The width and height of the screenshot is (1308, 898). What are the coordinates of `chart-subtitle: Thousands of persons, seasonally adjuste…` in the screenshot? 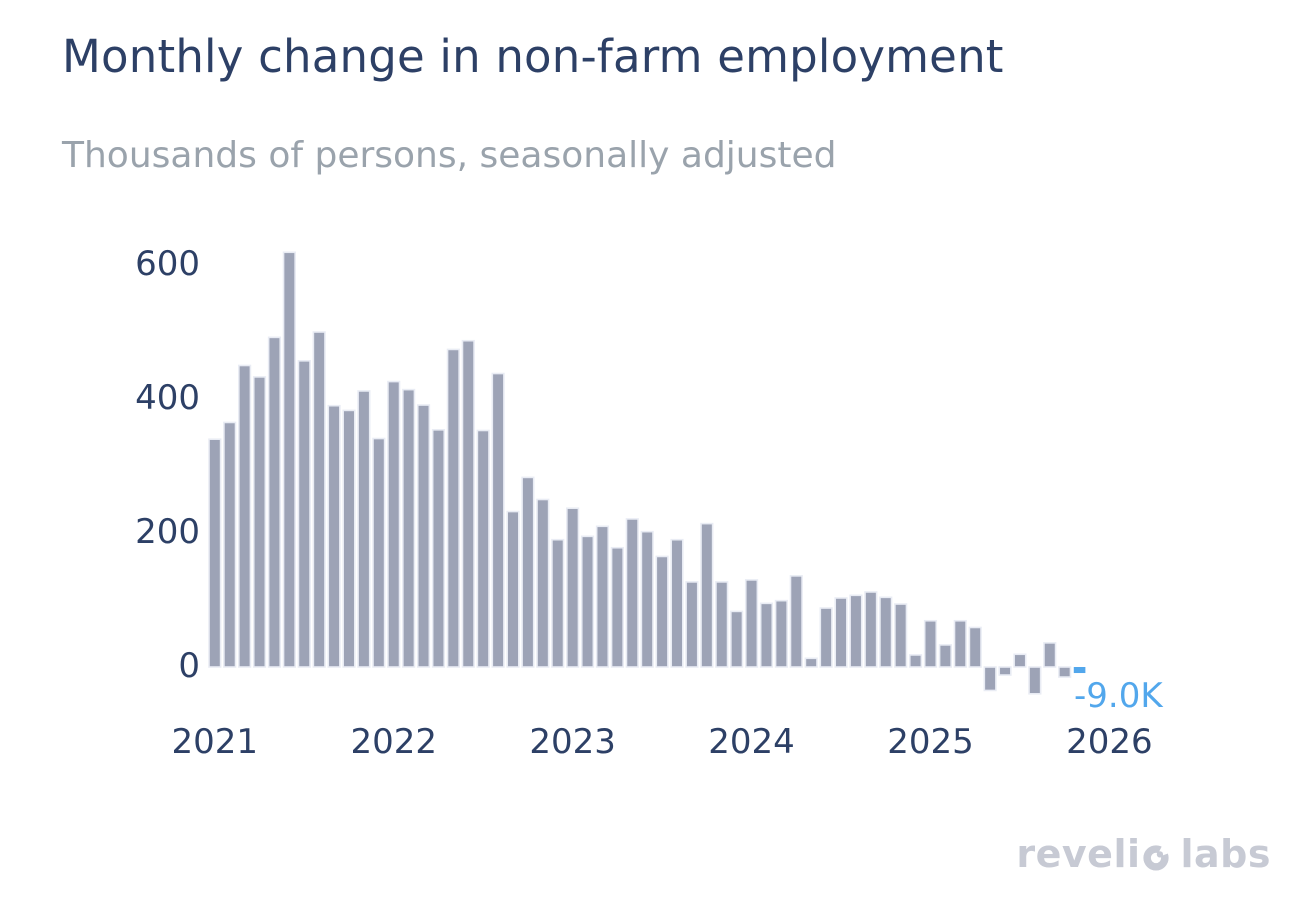 It's located at (449, 155).